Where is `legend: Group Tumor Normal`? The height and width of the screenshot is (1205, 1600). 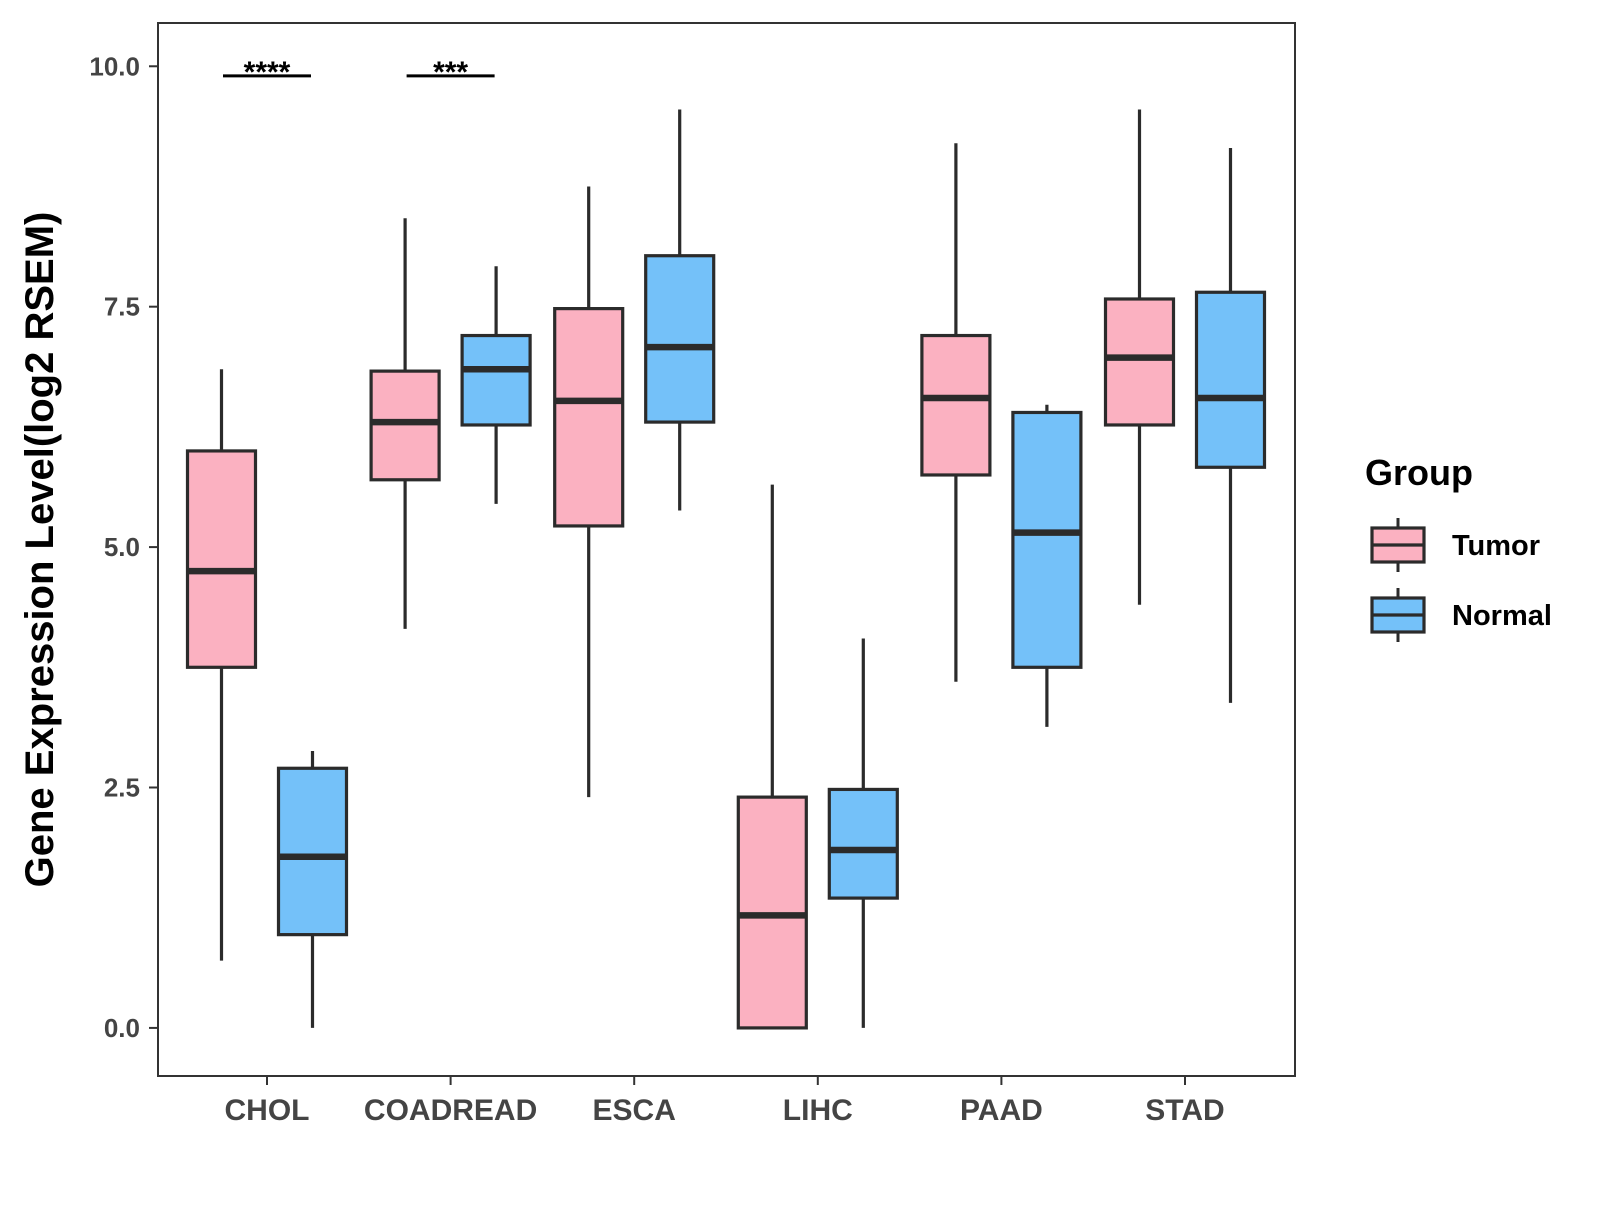
legend: Group Tumor Normal is located at coordinates (1458, 547).